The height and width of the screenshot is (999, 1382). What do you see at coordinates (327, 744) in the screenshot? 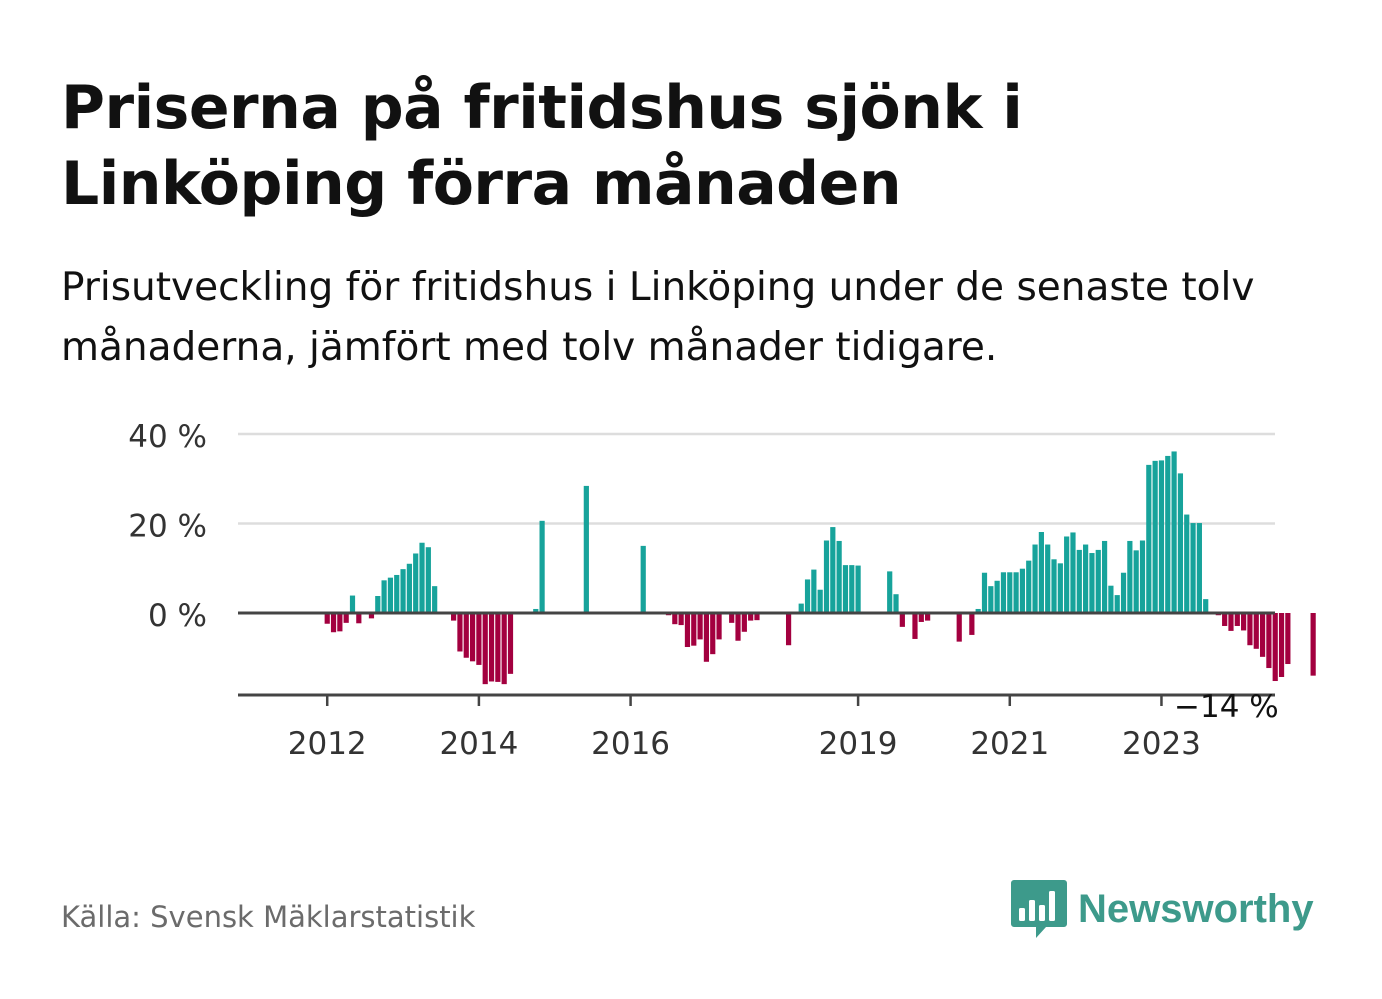
I see `x-tick-label: 2012` at bounding box center [327, 744].